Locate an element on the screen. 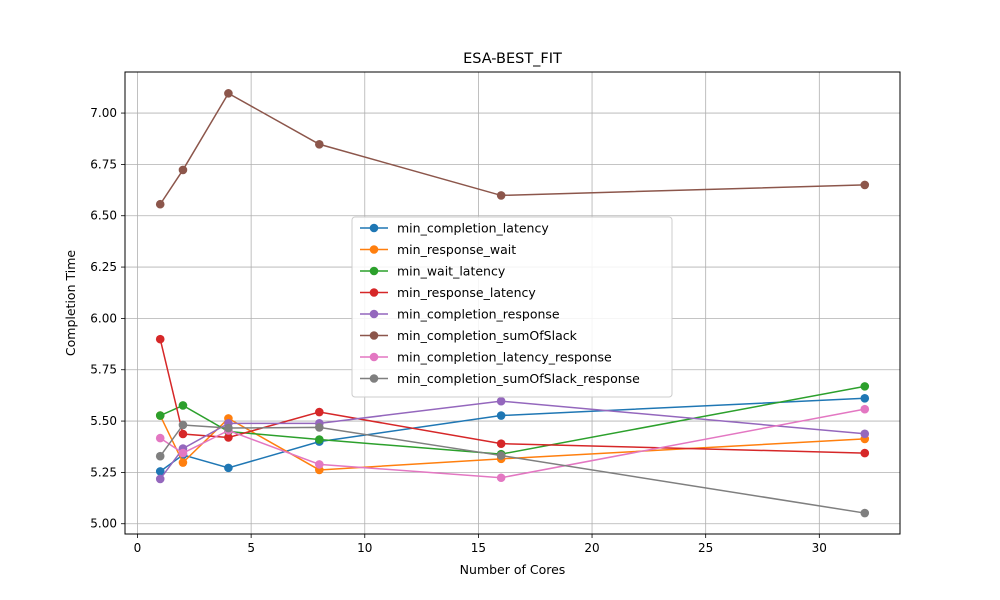 This screenshot has width=1000, height=600. y-tick-label: 5.00 is located at coordinates (103, 524).